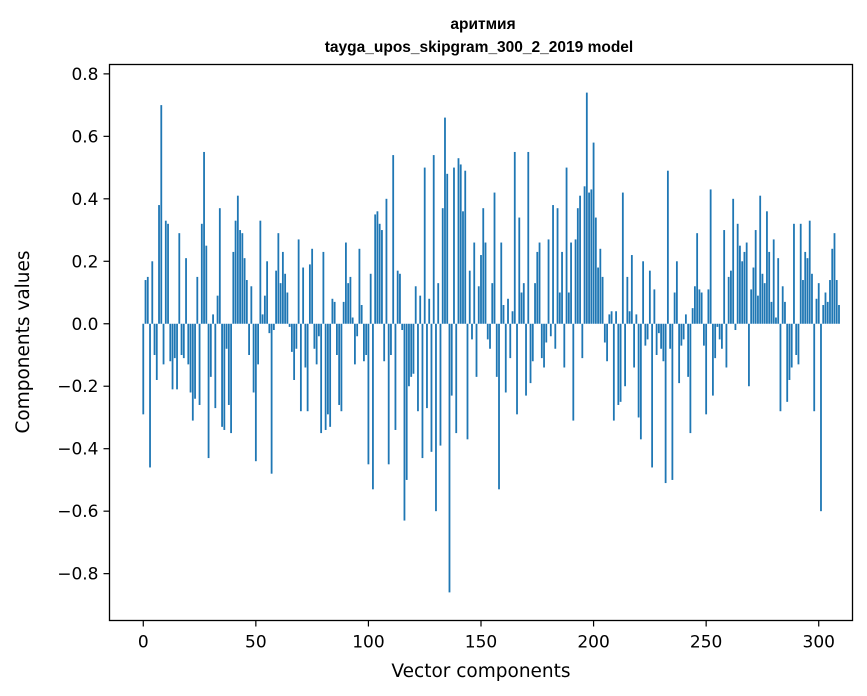  What do you see at coordinates (77, 512) in the screenshot?
I see `y-tick-label: −0.6` at bounding box center [77, 512].